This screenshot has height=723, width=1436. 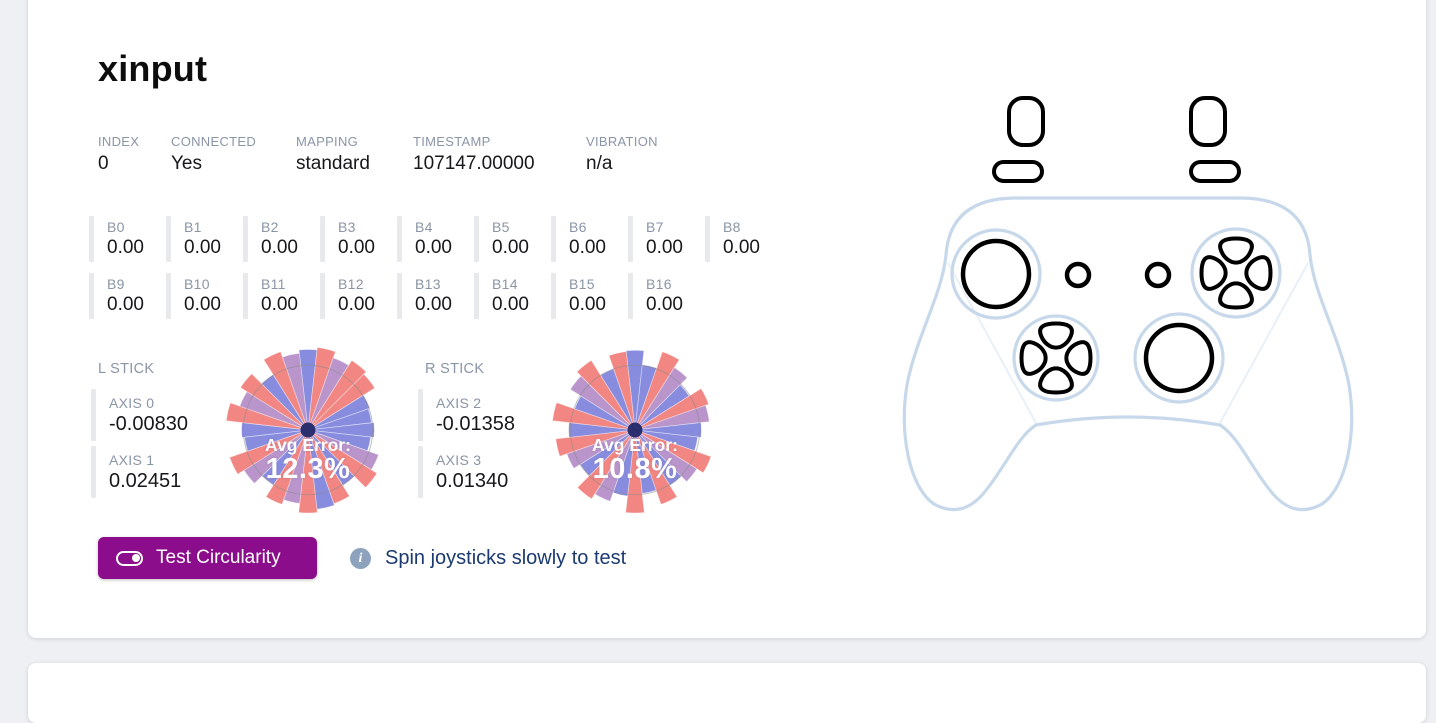 What do you see at coordinates (428, 284) in the screenshot?
I see `button-label: B13` at bounding box center [428, 284].